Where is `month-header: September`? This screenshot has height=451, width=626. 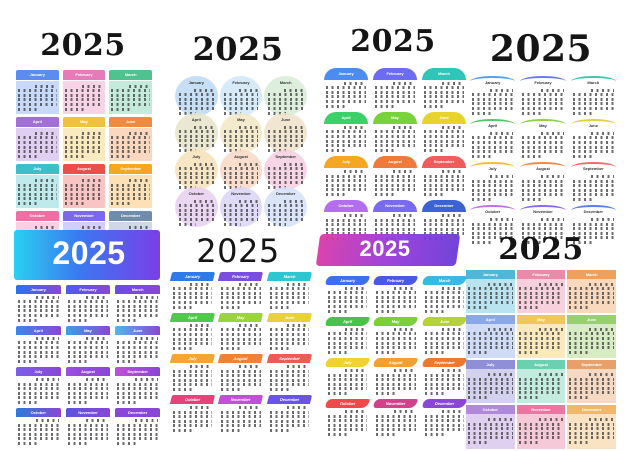 month-header: September is located at coordinates (591, 365).